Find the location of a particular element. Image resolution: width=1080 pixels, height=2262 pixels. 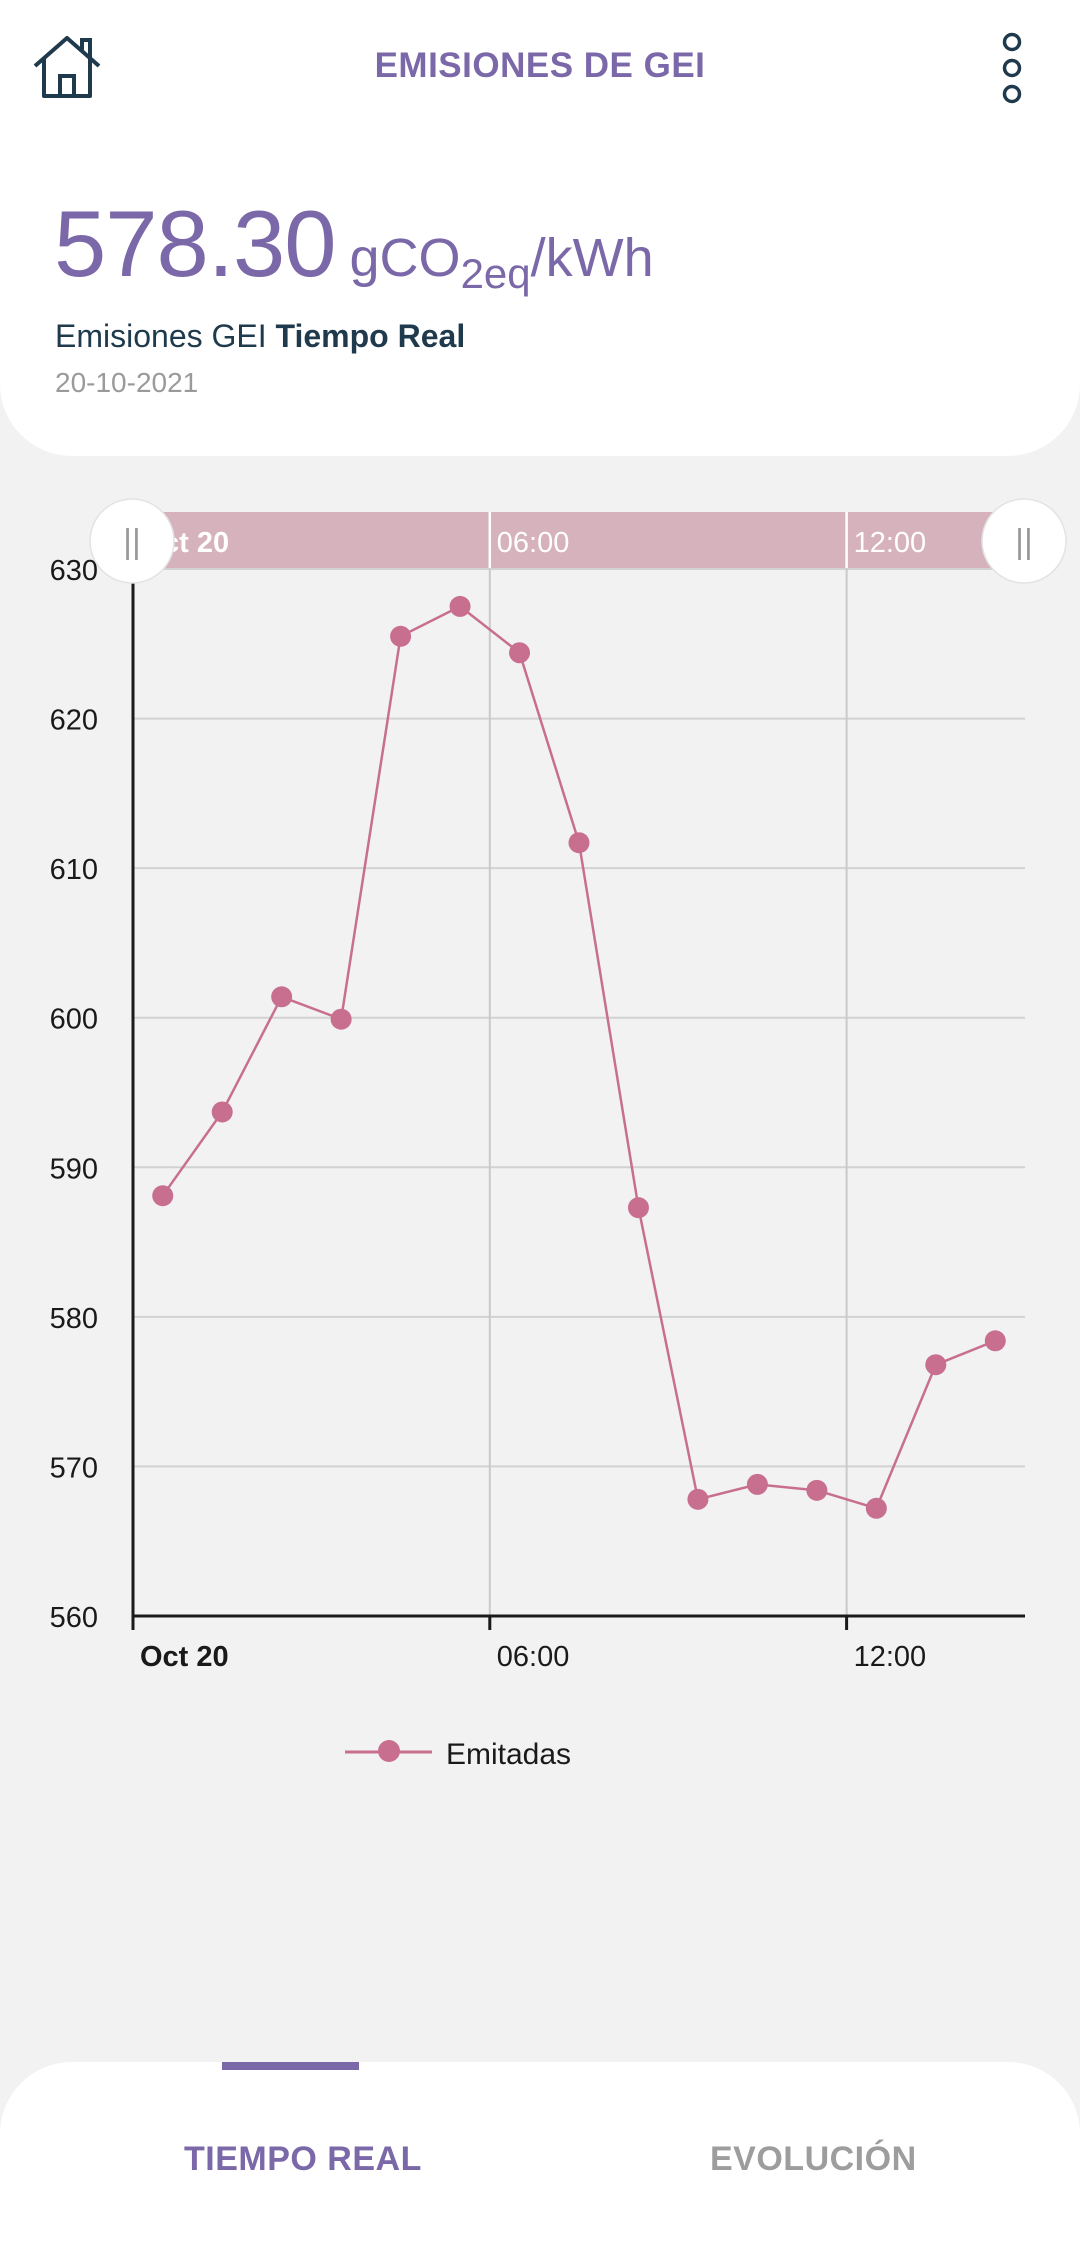

emission-unit: gCO2eq/kWh is located at coordinates (501, 262).